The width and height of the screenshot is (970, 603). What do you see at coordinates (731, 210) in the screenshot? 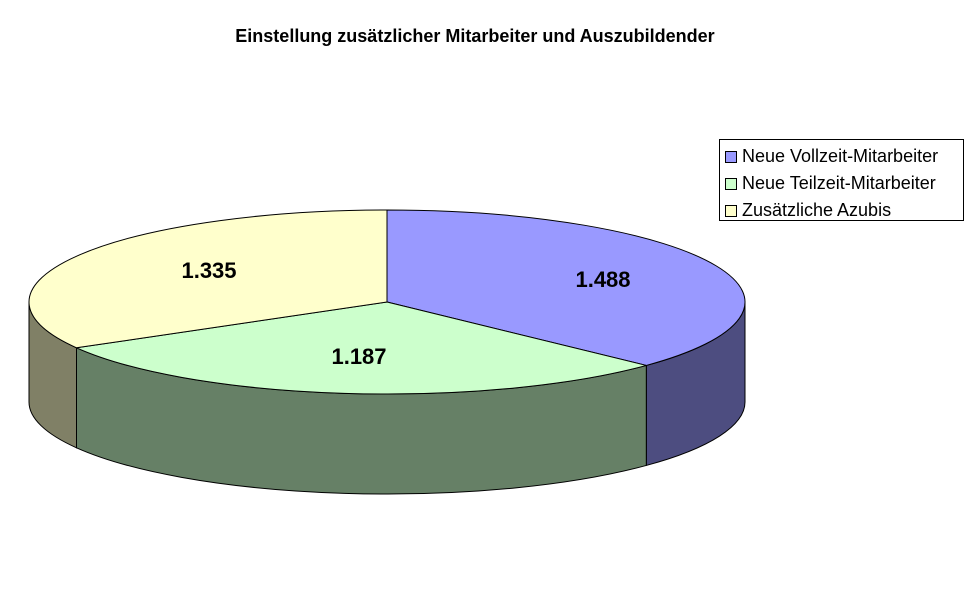
I see `legend-swatch-azubis` at bounding box center [731, 210].